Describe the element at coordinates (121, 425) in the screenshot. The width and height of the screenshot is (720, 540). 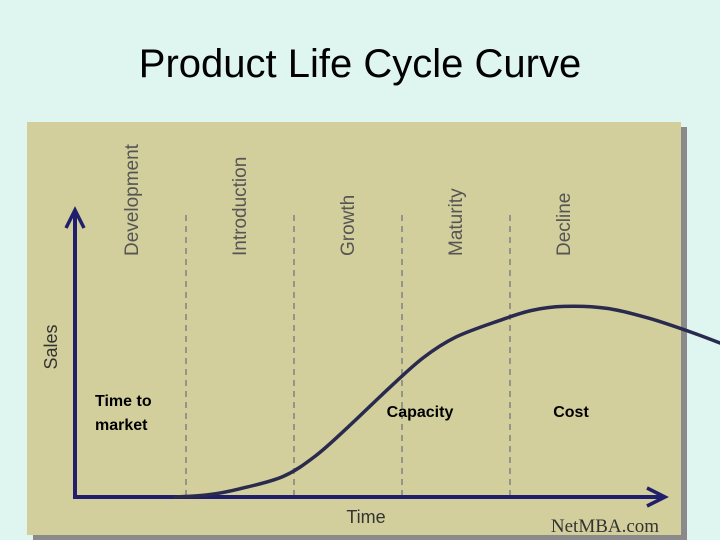
I see `annotation-time-to-market-line2: market` at that location.